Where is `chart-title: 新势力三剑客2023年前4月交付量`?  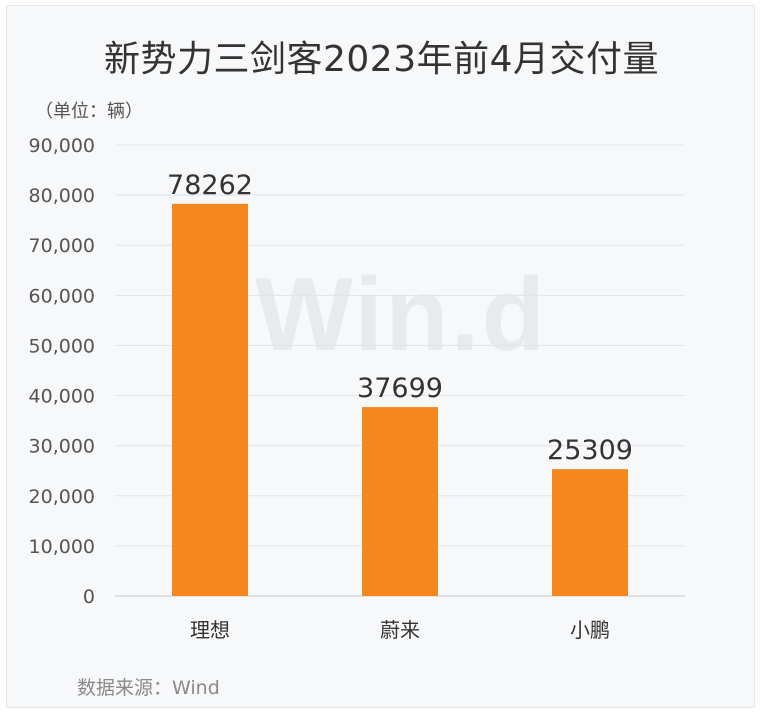
chart-title: 新势力三剑客2023年前4月交付量 is located at coordinates (381, 59).